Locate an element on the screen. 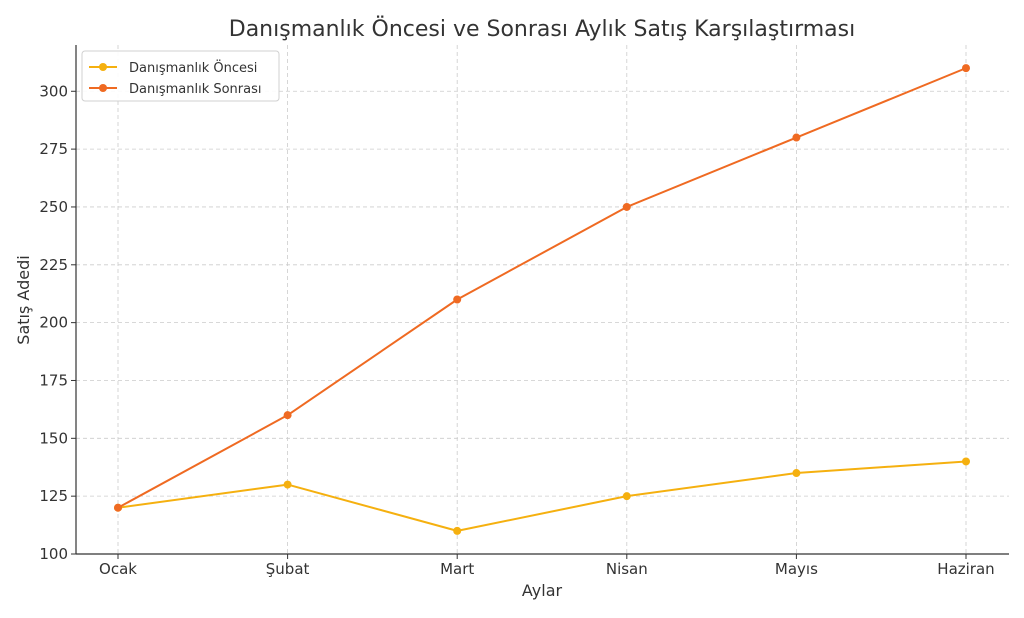  y-tick-label: 125 is located at coordinates (53, 496).